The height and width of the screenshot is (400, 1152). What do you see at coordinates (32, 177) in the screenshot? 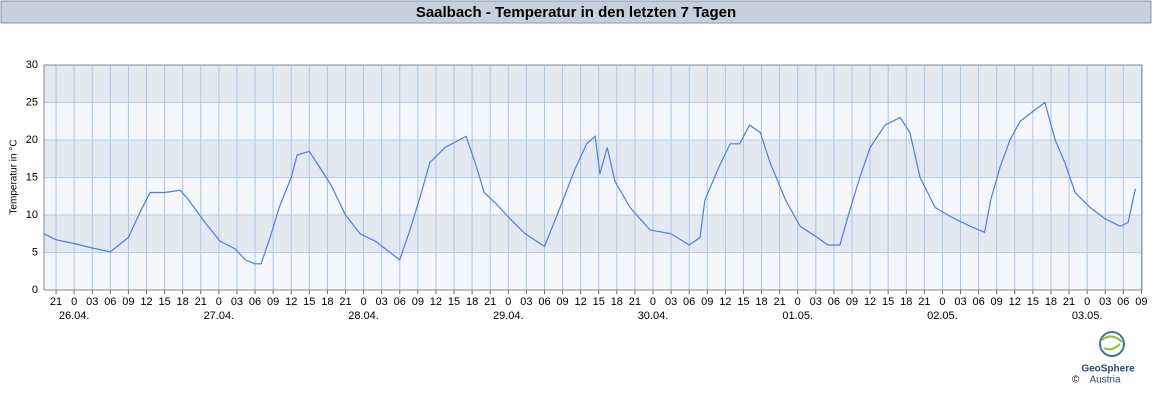
I see `y-tick-label: 15` at bounding box center [32, 177].